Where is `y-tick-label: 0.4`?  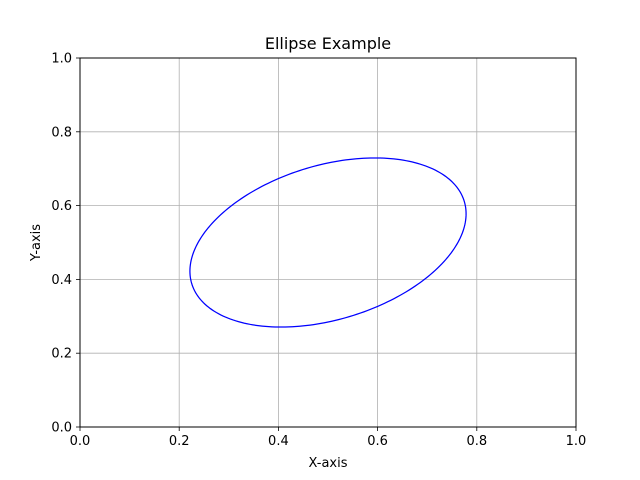 y-tick-label: 0.4 is located at coordinates (61, 280).